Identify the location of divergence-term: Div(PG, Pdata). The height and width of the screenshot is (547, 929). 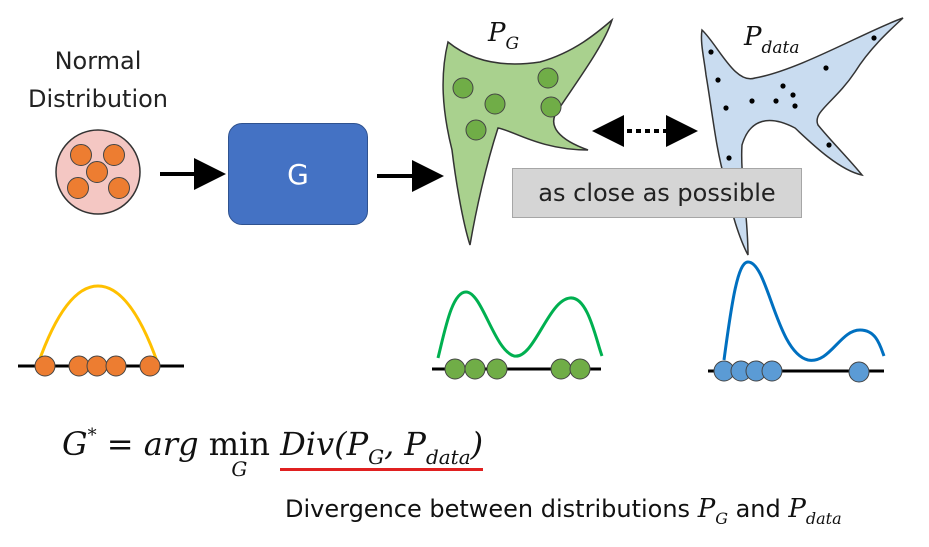
(382, 447).